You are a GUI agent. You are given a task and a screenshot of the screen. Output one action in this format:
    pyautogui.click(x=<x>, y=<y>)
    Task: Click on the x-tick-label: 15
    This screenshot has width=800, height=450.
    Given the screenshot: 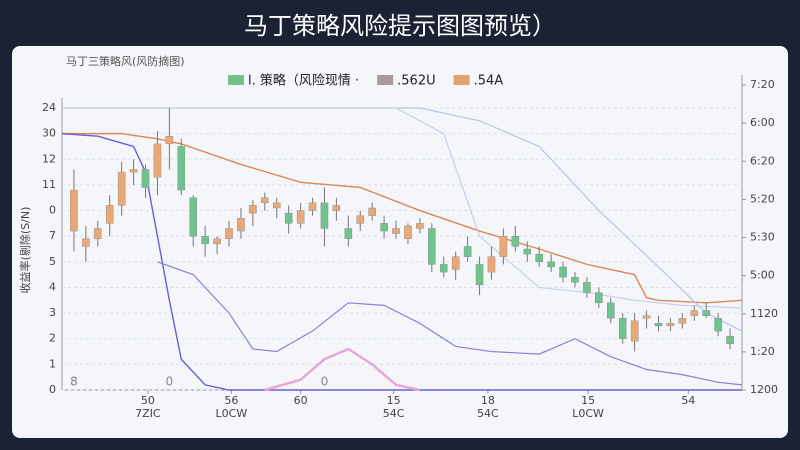 What is the action you would take?
    pyautogui.click(x=588, y=400)
    